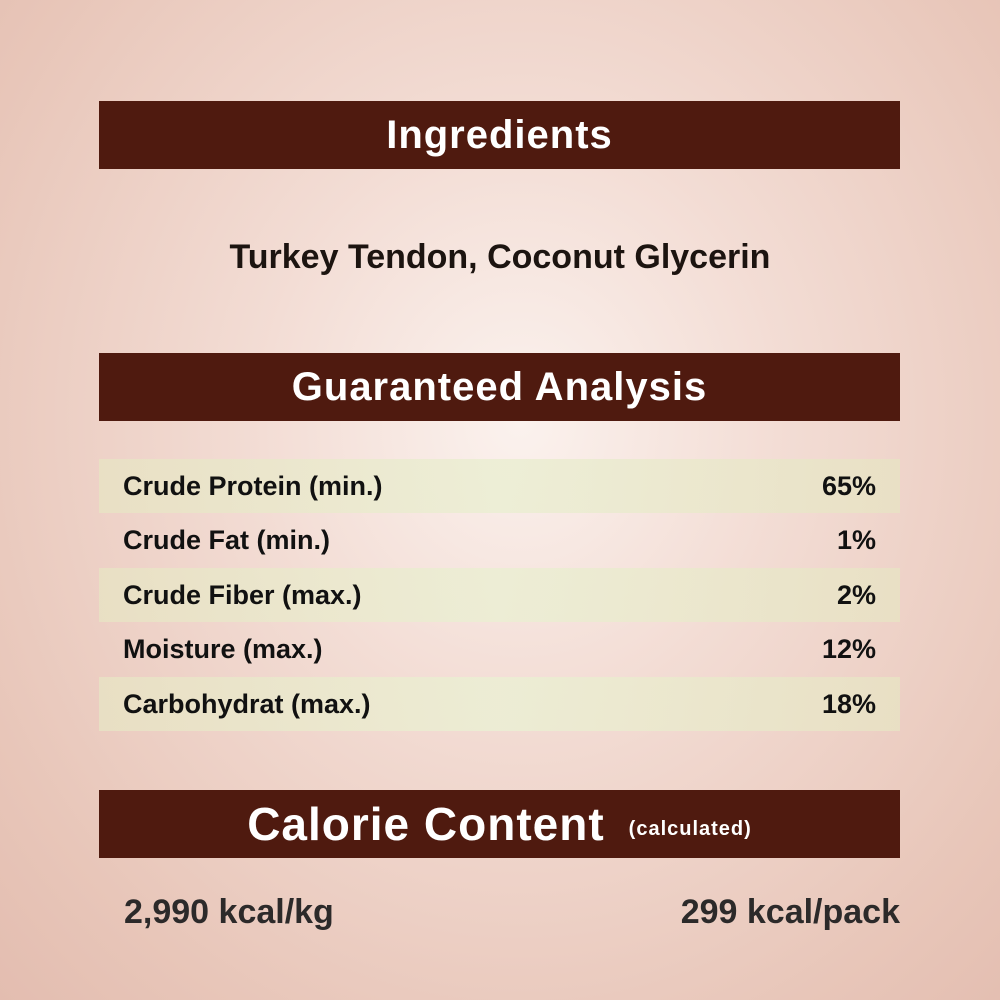 This screenshot has height=1000, width=1000. I want to click on analysis-row: Moisture (max.) 12%, so click(499, 649).